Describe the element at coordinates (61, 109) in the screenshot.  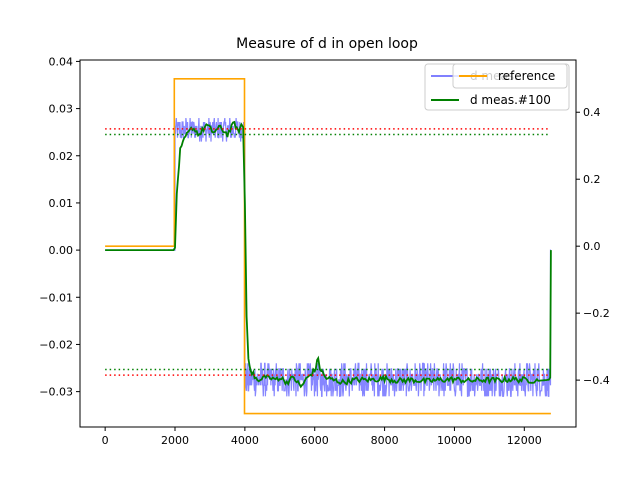
I see `y-left-tick-label: 0.03` at that location.